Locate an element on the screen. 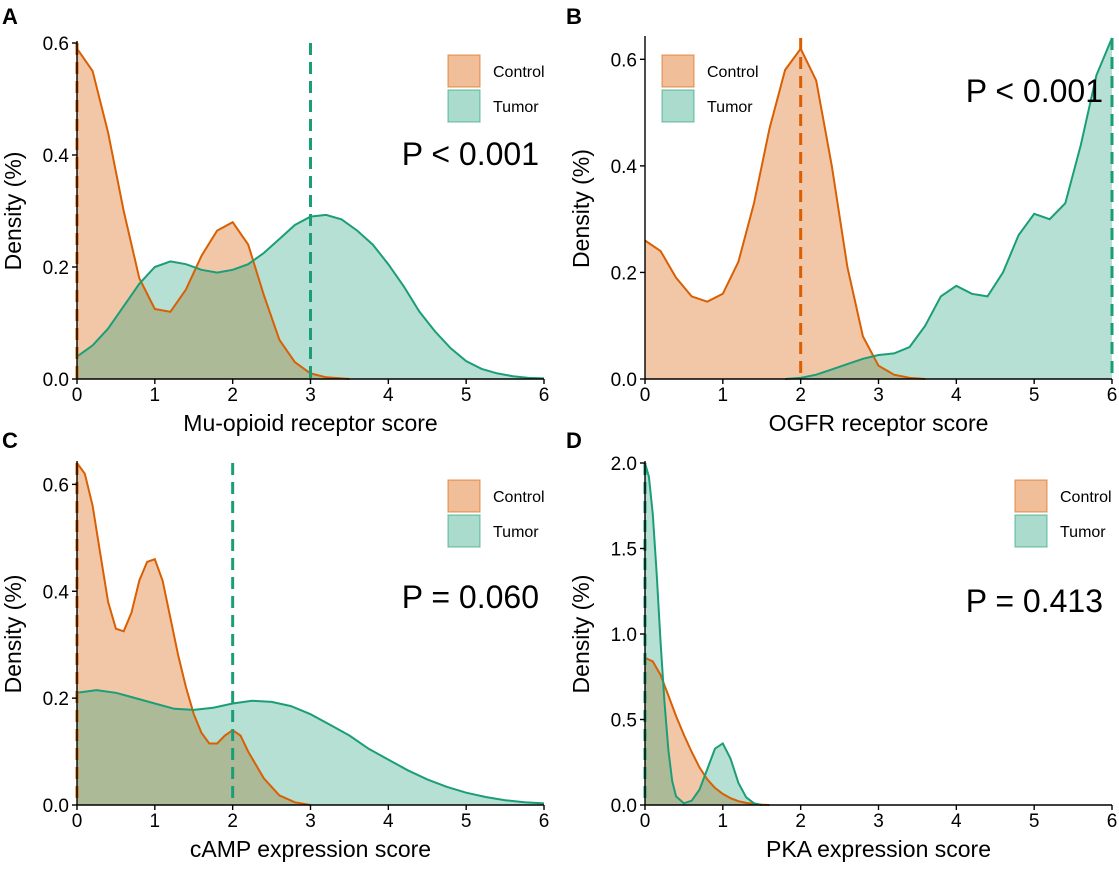 The height and width of the screenshot is (869, 1119). x-axis-title: Mu-opioid receptor score is located at coordinates (310, 423).